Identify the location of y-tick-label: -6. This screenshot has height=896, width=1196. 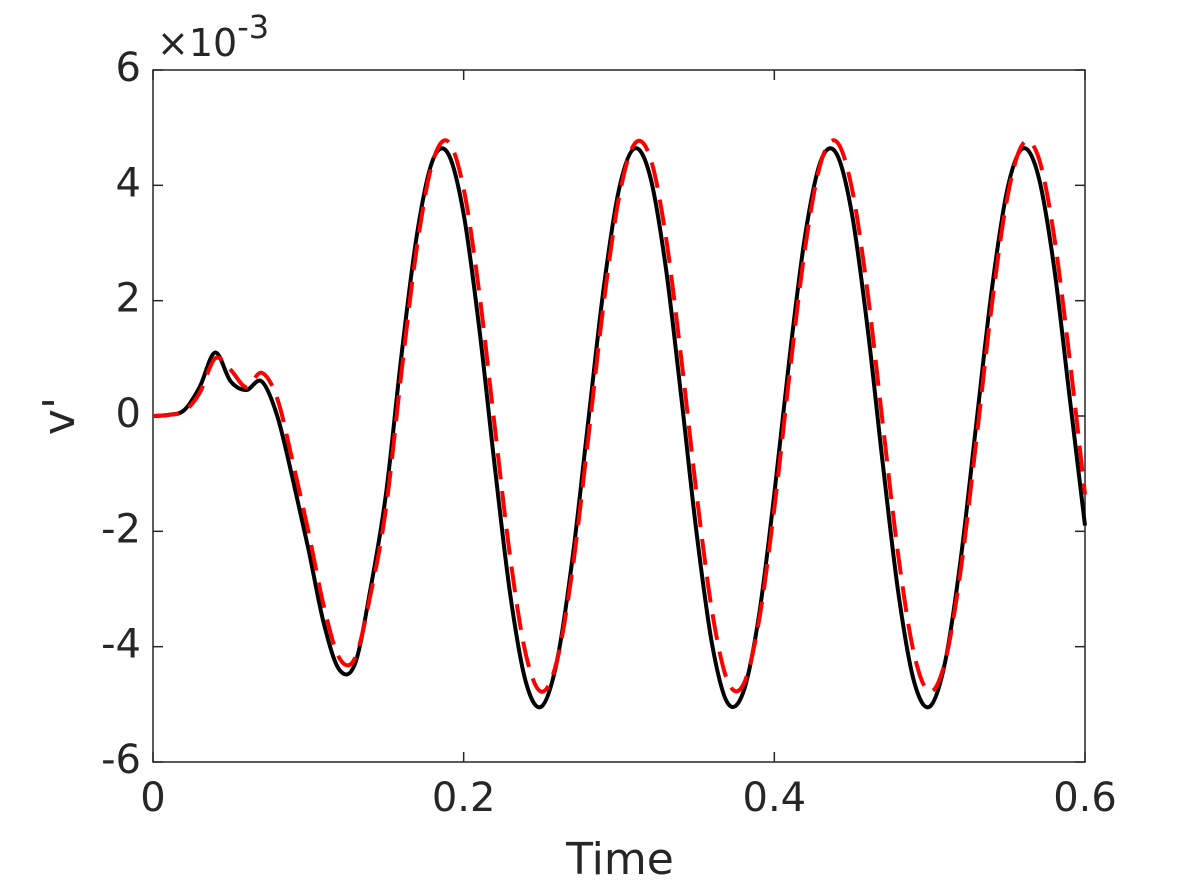
(121, 760).